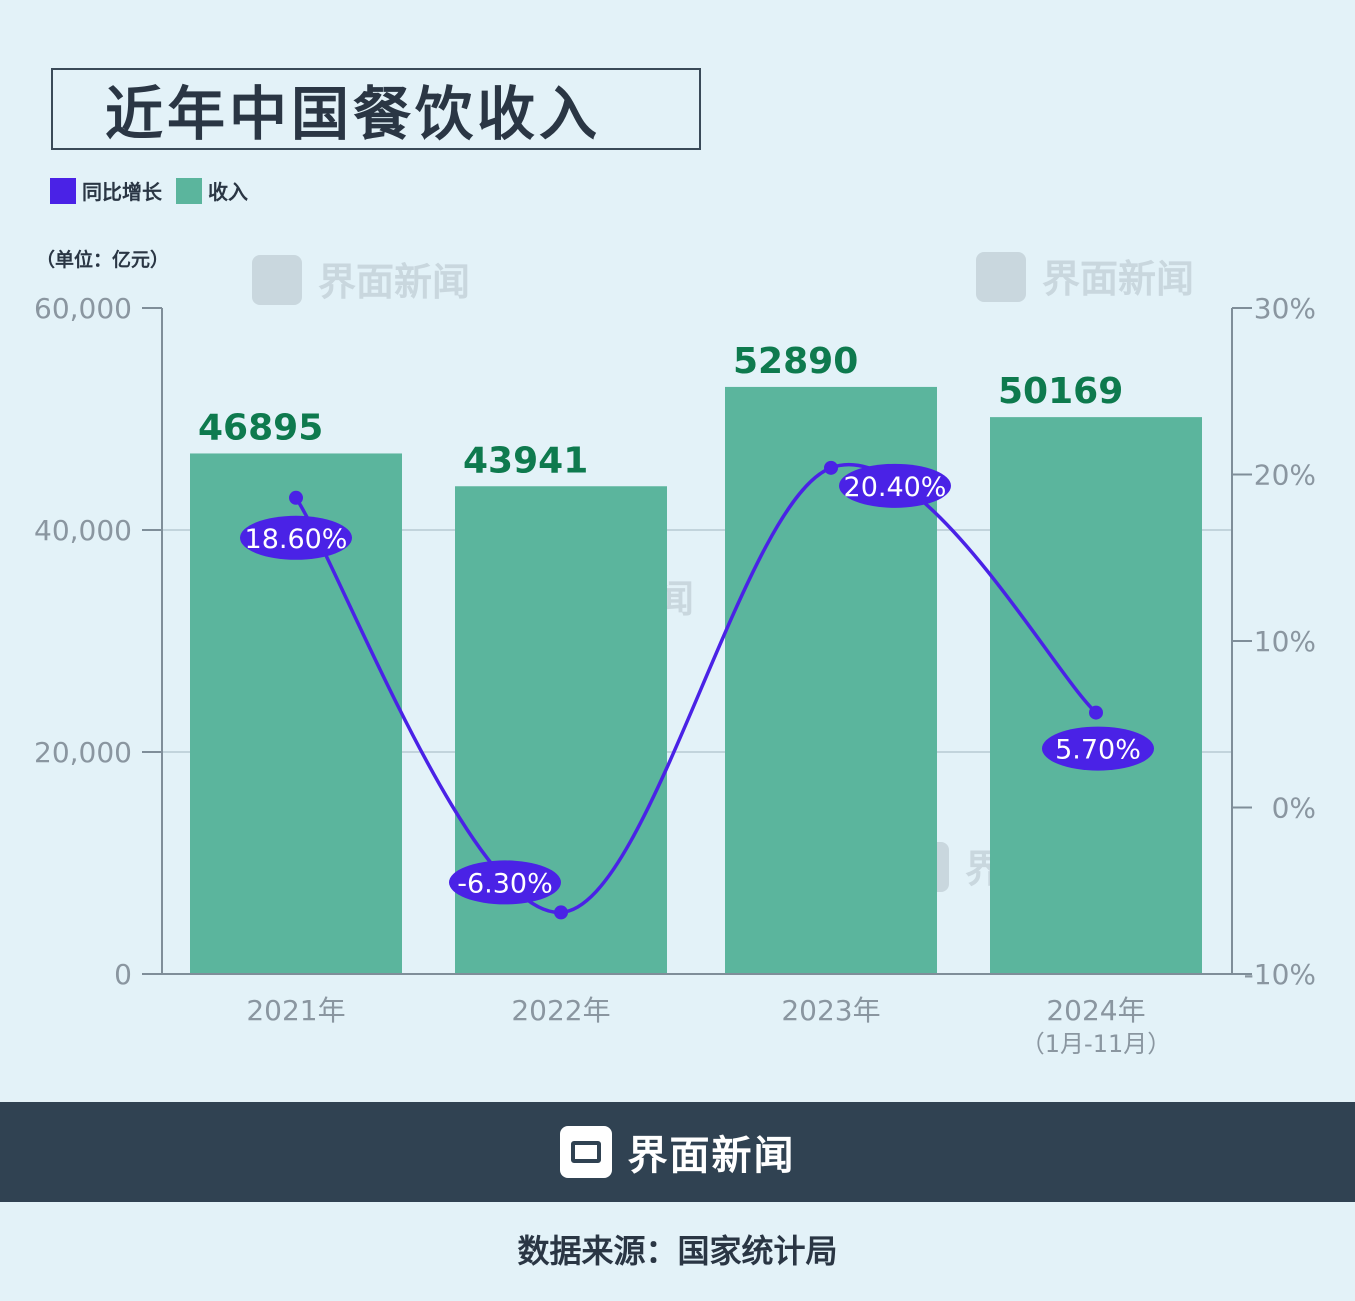  Describe the element at coordinates (295, 1010) in the screenshot. I see `x-axis-tick-label: 2021年` at that location.